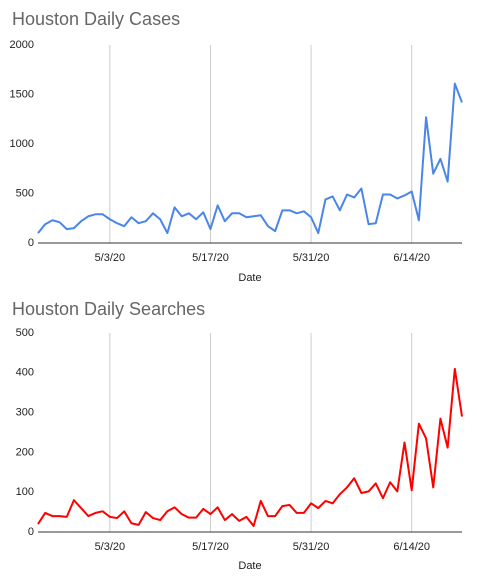 The width and height of the screenshot is (477, 582). What do you see at coordinates (108, 309) in the screenshot?
I see `chart-title: Houston Daily Searches` at bounding box center [108, 309].